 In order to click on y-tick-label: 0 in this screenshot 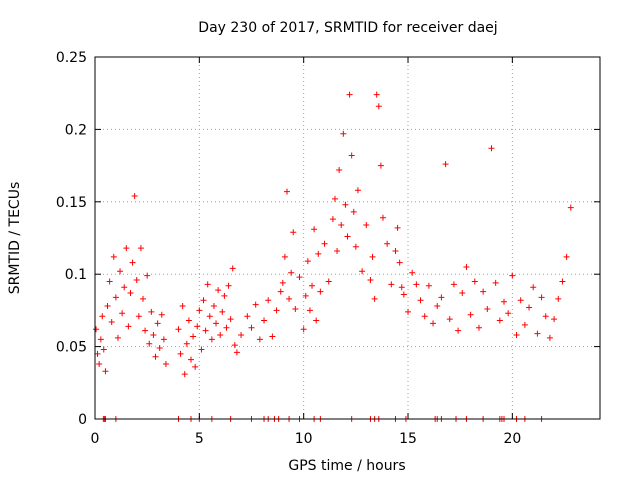, I will do `click(82, 420)`.